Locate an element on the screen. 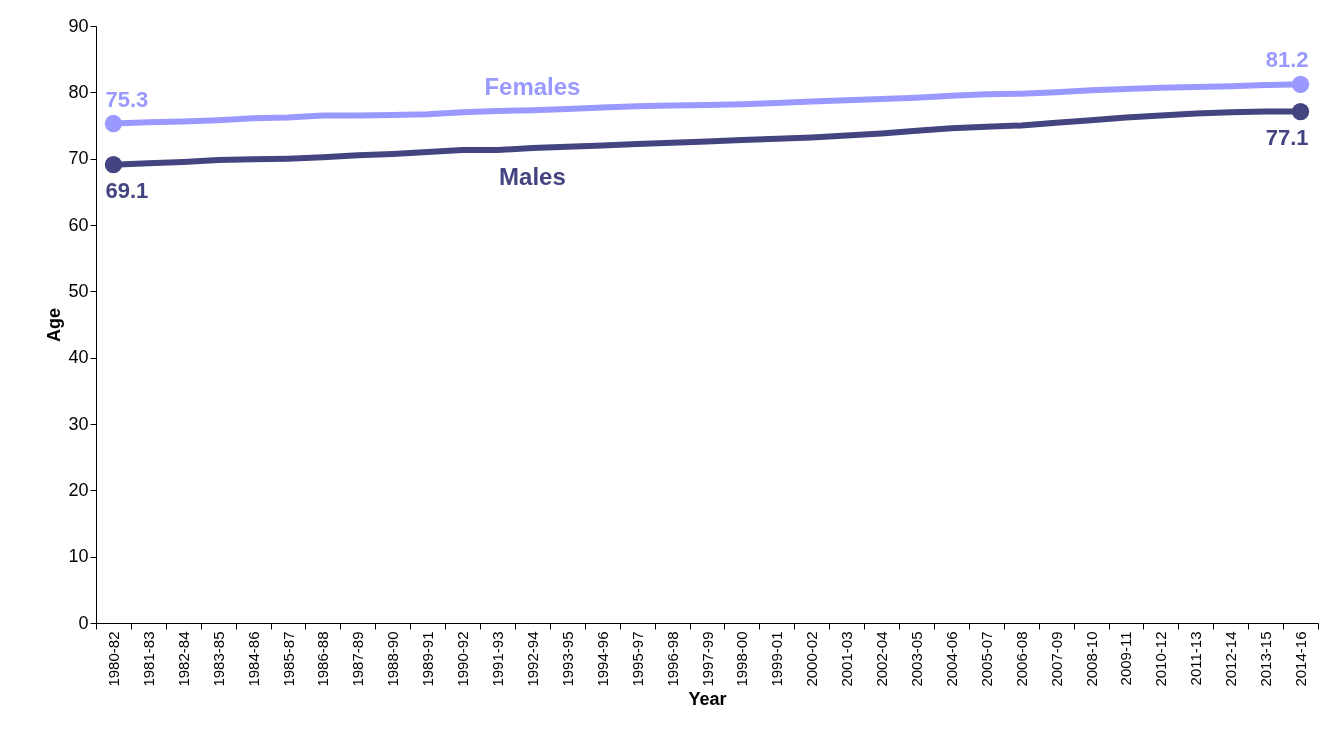 This screenshot has height=742, width=1332. series-label: Males is located at coordinates (532, 177).